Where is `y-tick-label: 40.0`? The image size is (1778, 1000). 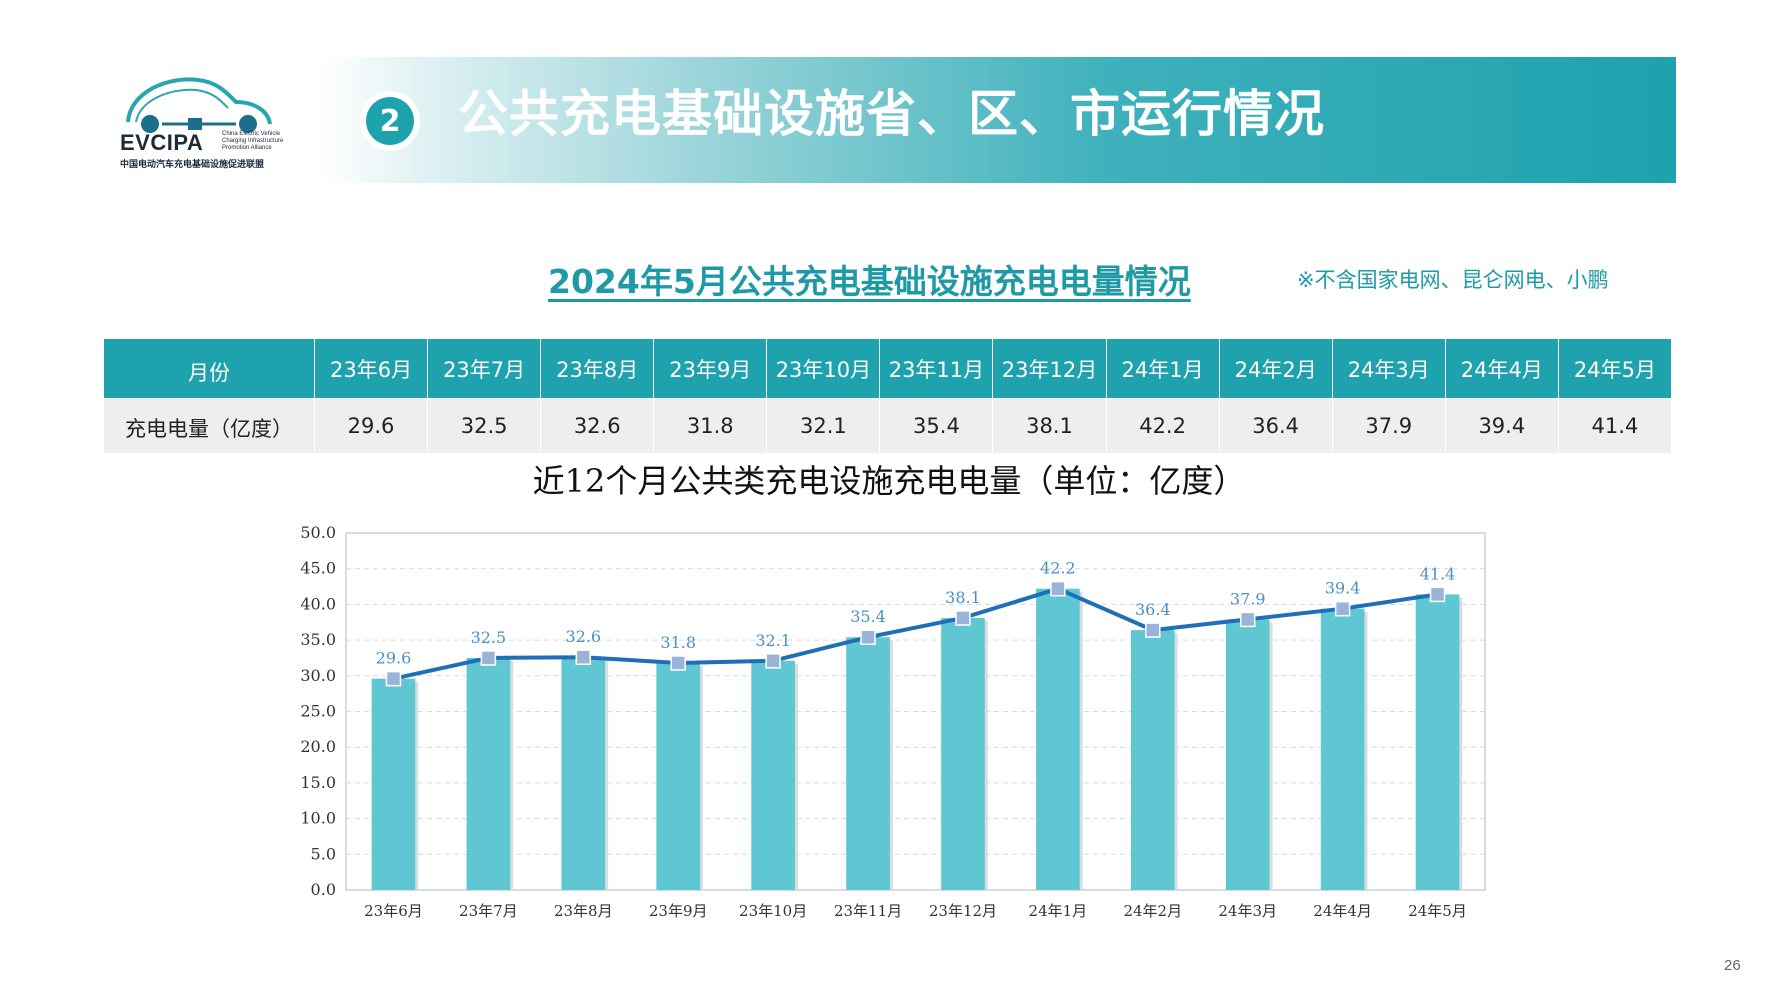 y-tick-label: 40.0 is located at coordinates (318, 603).